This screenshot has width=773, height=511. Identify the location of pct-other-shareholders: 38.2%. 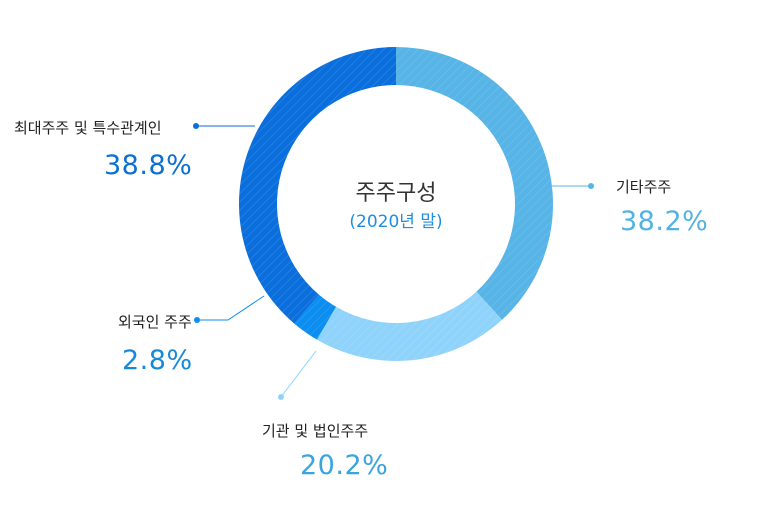
(664, 221).